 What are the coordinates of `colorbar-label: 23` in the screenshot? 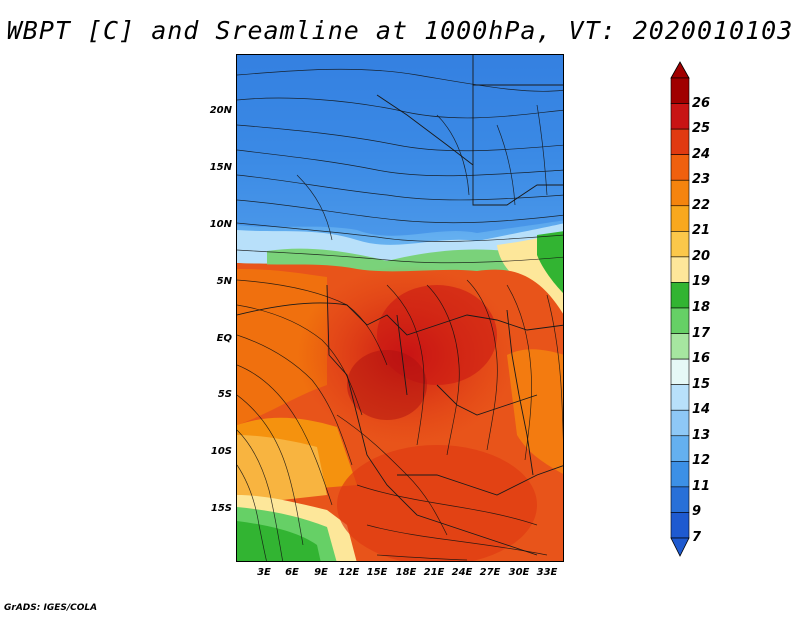 It's located at (701, 180).